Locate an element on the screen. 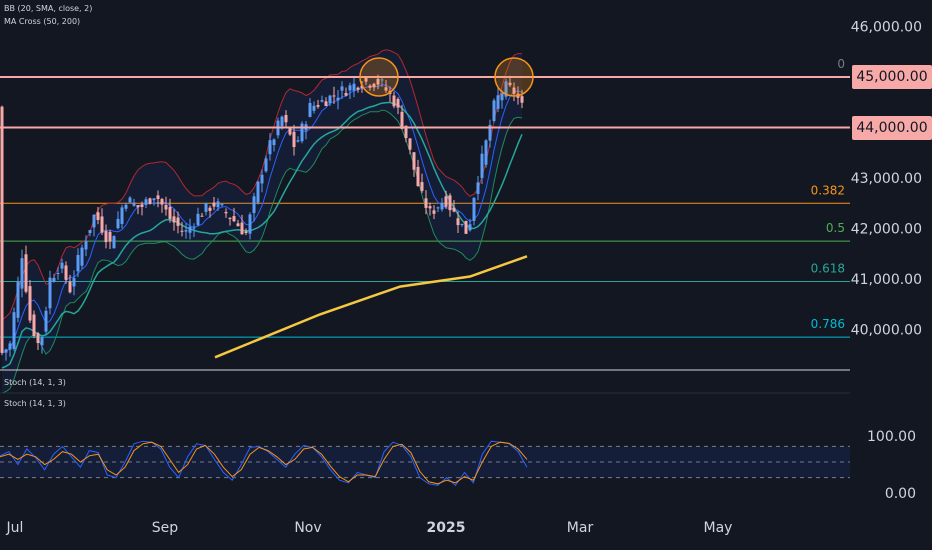 This screenshot has height=550, width=932. x-tick-label: 2025 is located at coordinates (446, 528).